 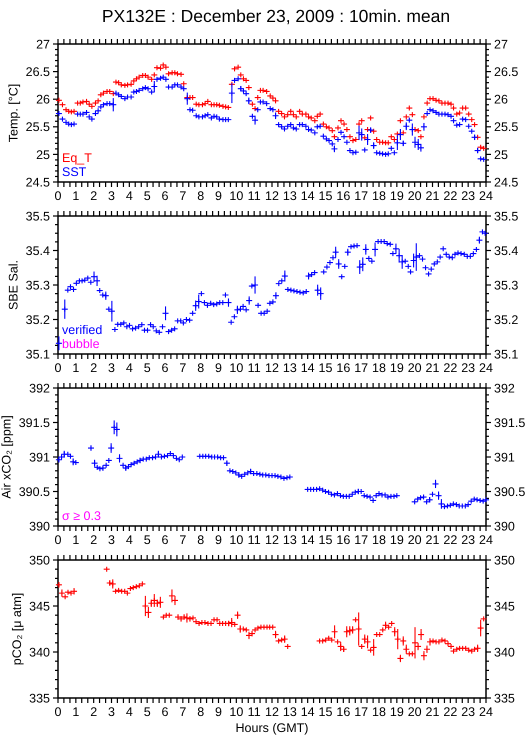 I want to click on y2-tick-label: 35.1, so click(x=506, y=354).